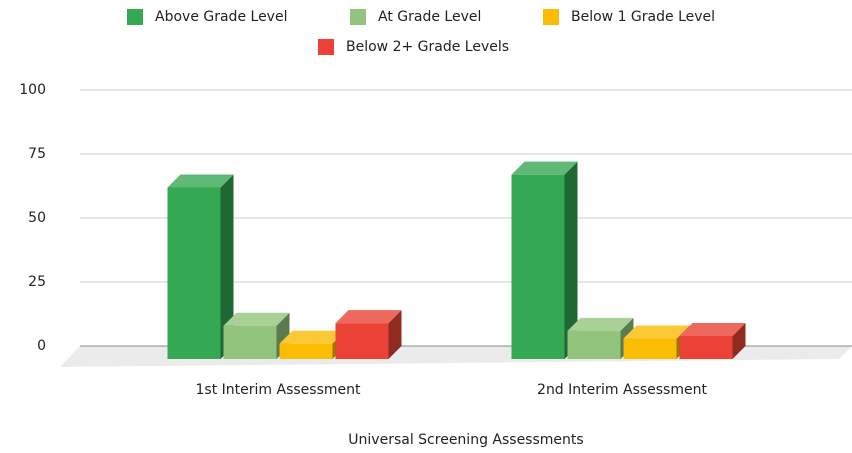  Describe the element at coordinates (643, 17) in the screenshot. I see `legend-label: Below 1 Grade Level` at that location.